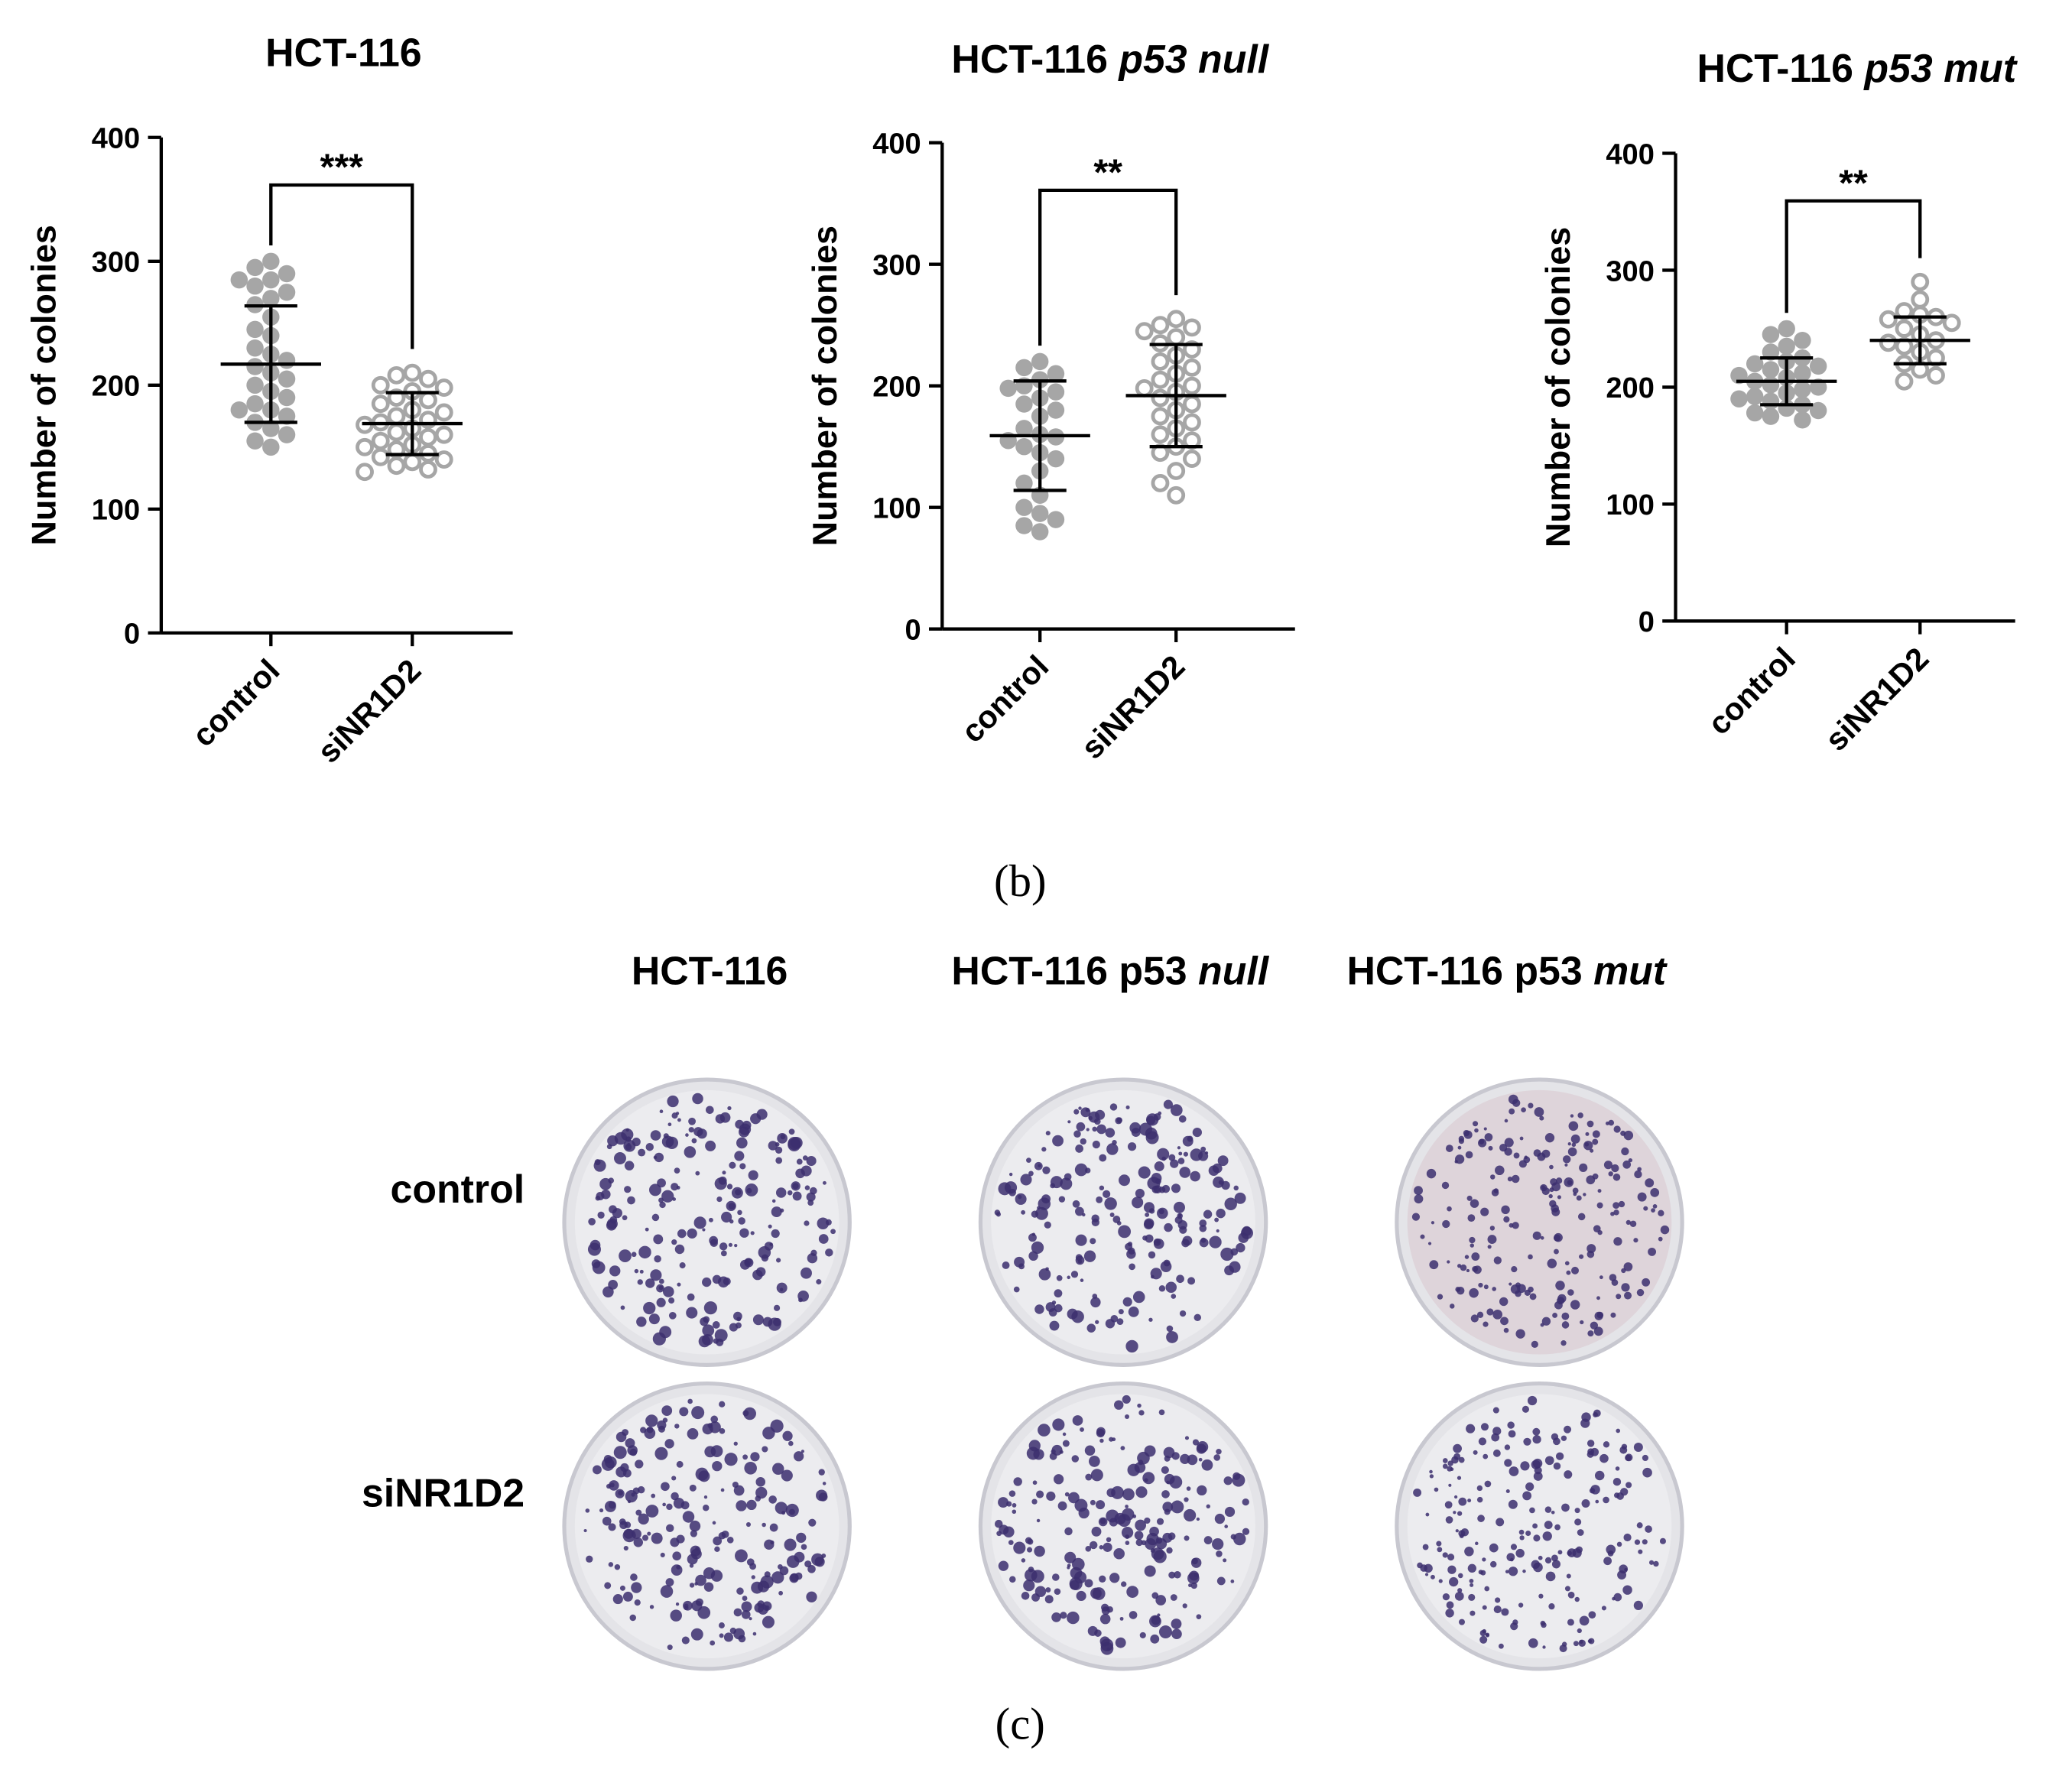 Image resolution: width=2072 pixels, height=1789 pixels. I want to click on chart-title: HCT-116, so click(343, 52).